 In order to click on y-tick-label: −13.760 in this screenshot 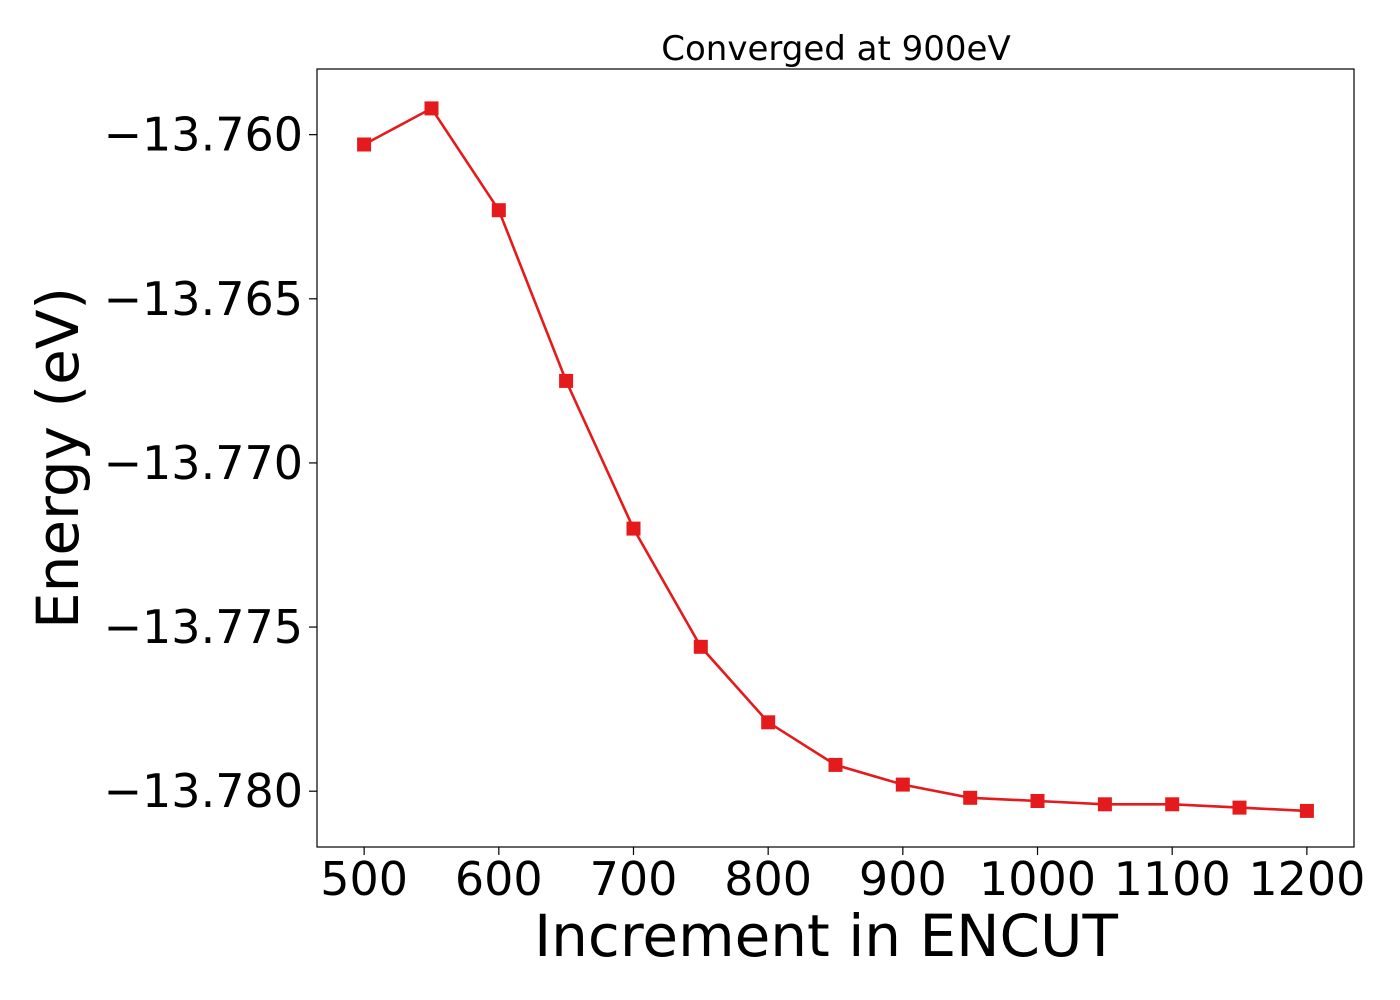, I will do `click(204, 135)`.